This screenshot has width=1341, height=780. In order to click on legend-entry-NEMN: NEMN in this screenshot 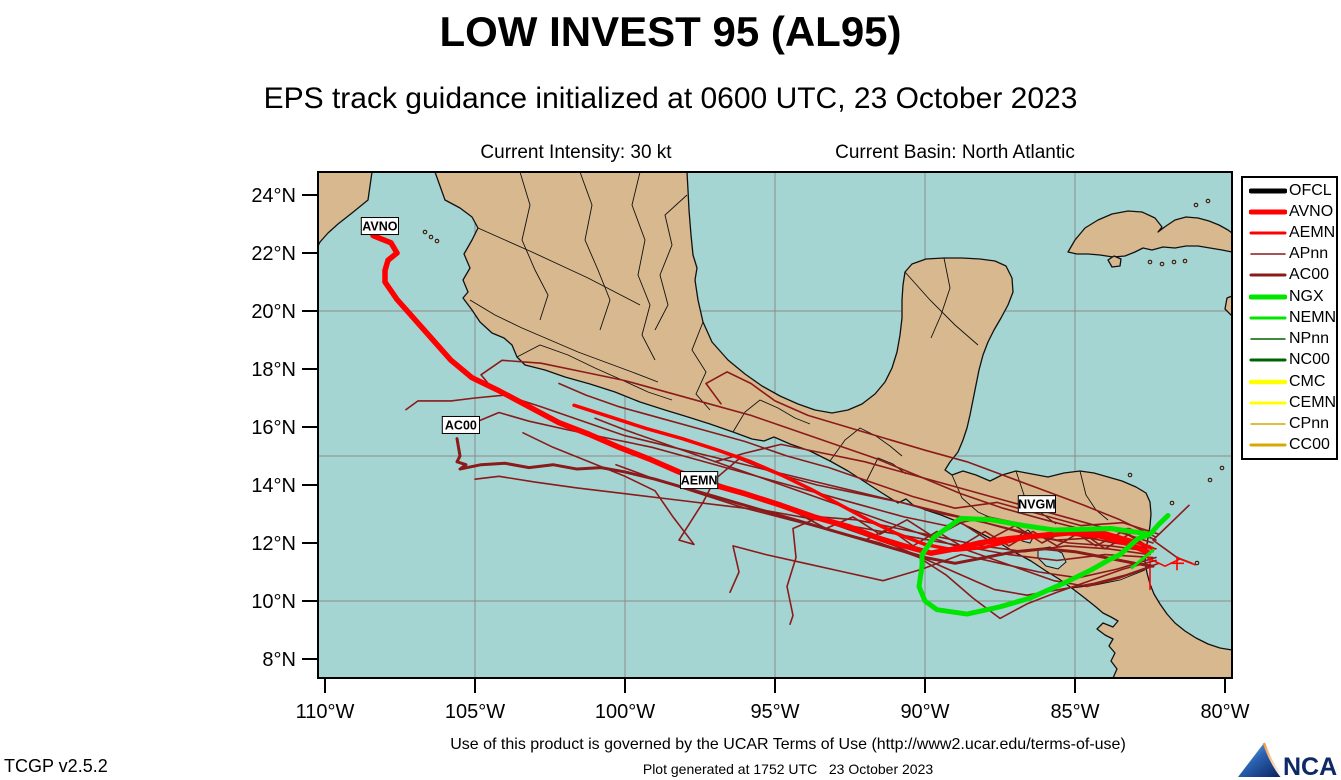, I will do `click(1292, 318)`.